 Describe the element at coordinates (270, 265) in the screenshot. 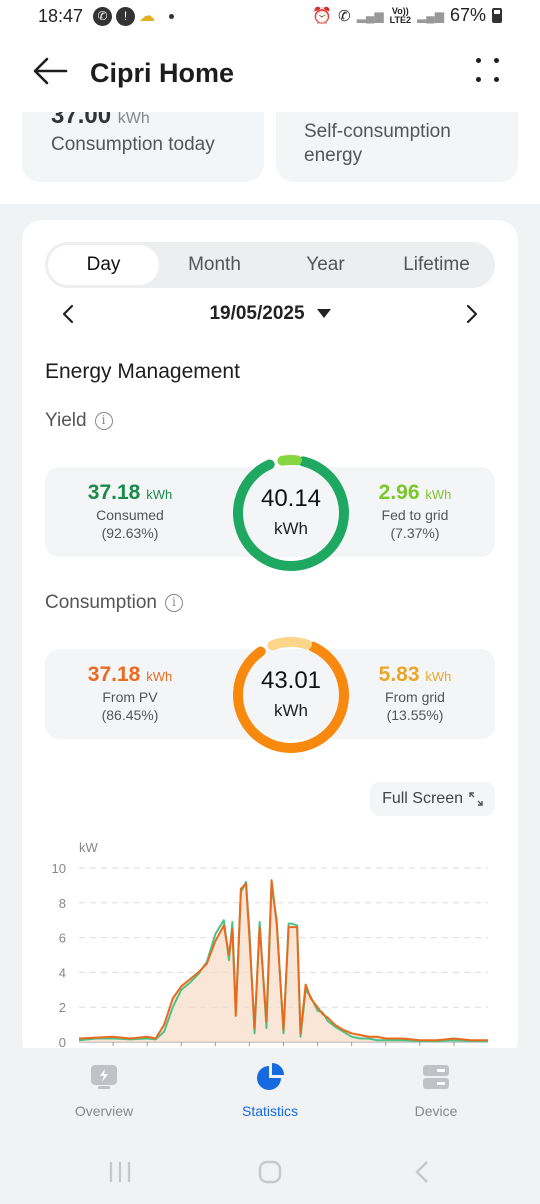

I see `period-tabs: Day Month Year Lifetime` at that location.